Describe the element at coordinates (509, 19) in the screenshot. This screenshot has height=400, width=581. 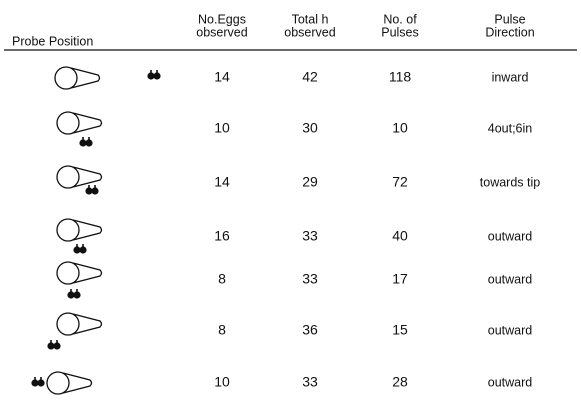
I see `column-header: Pulse` at that location.